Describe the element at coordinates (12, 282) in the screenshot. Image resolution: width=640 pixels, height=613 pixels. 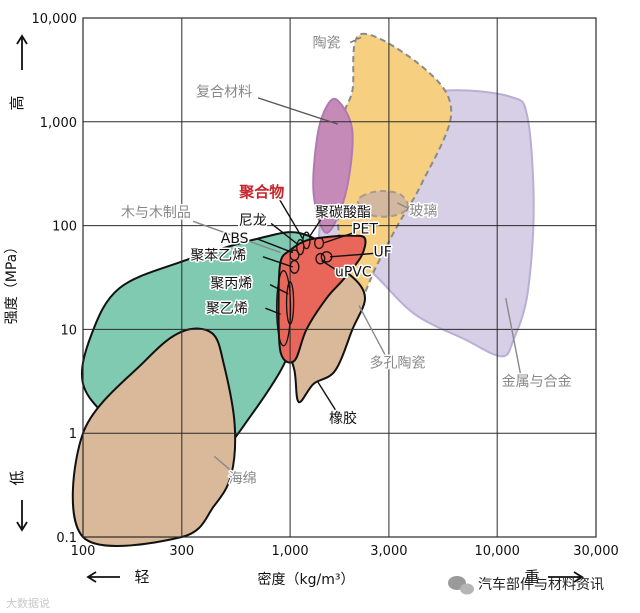
I see `y-axis-title: 强度（MPa）` at that location.